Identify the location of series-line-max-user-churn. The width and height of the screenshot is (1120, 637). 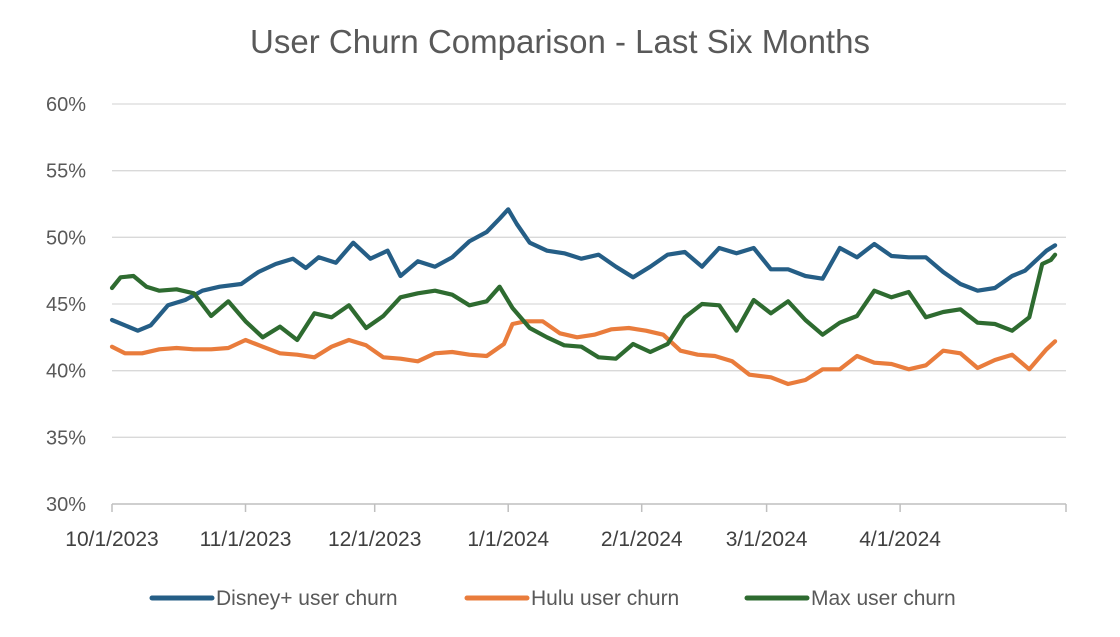
(583, 306).